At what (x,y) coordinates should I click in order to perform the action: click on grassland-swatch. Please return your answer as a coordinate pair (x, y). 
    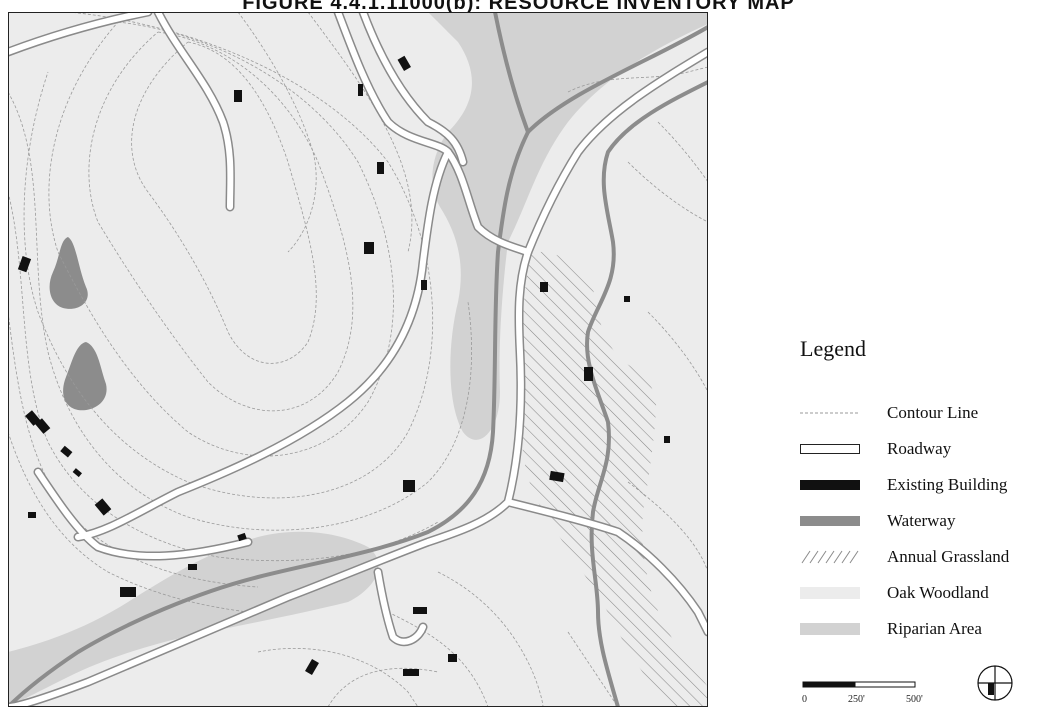
    Looking at the image, I should click on (830, 557).